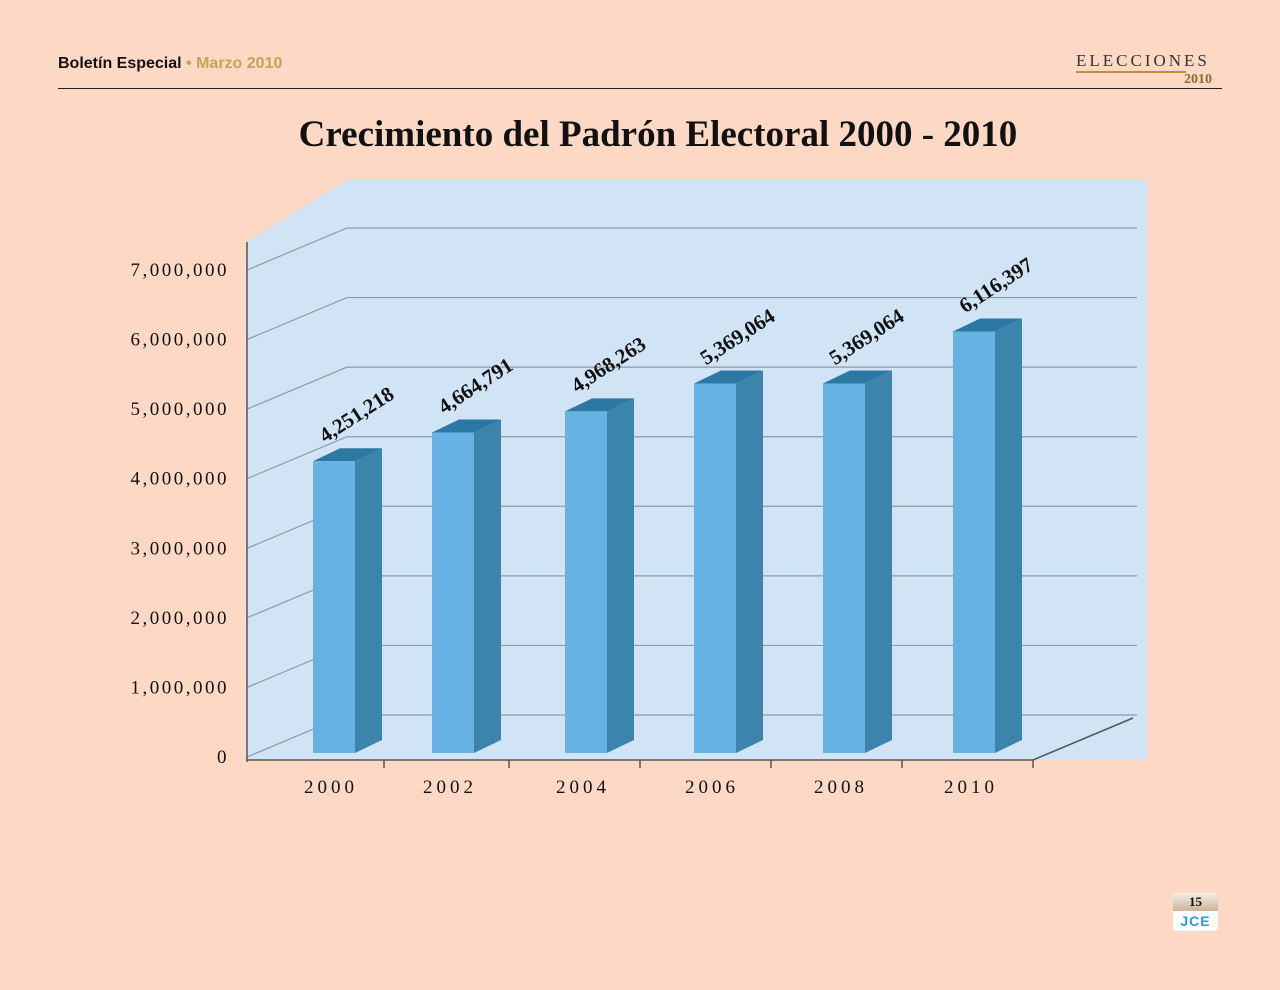  I want to click on publication-name: Boletín Especial, so click(120, 63).